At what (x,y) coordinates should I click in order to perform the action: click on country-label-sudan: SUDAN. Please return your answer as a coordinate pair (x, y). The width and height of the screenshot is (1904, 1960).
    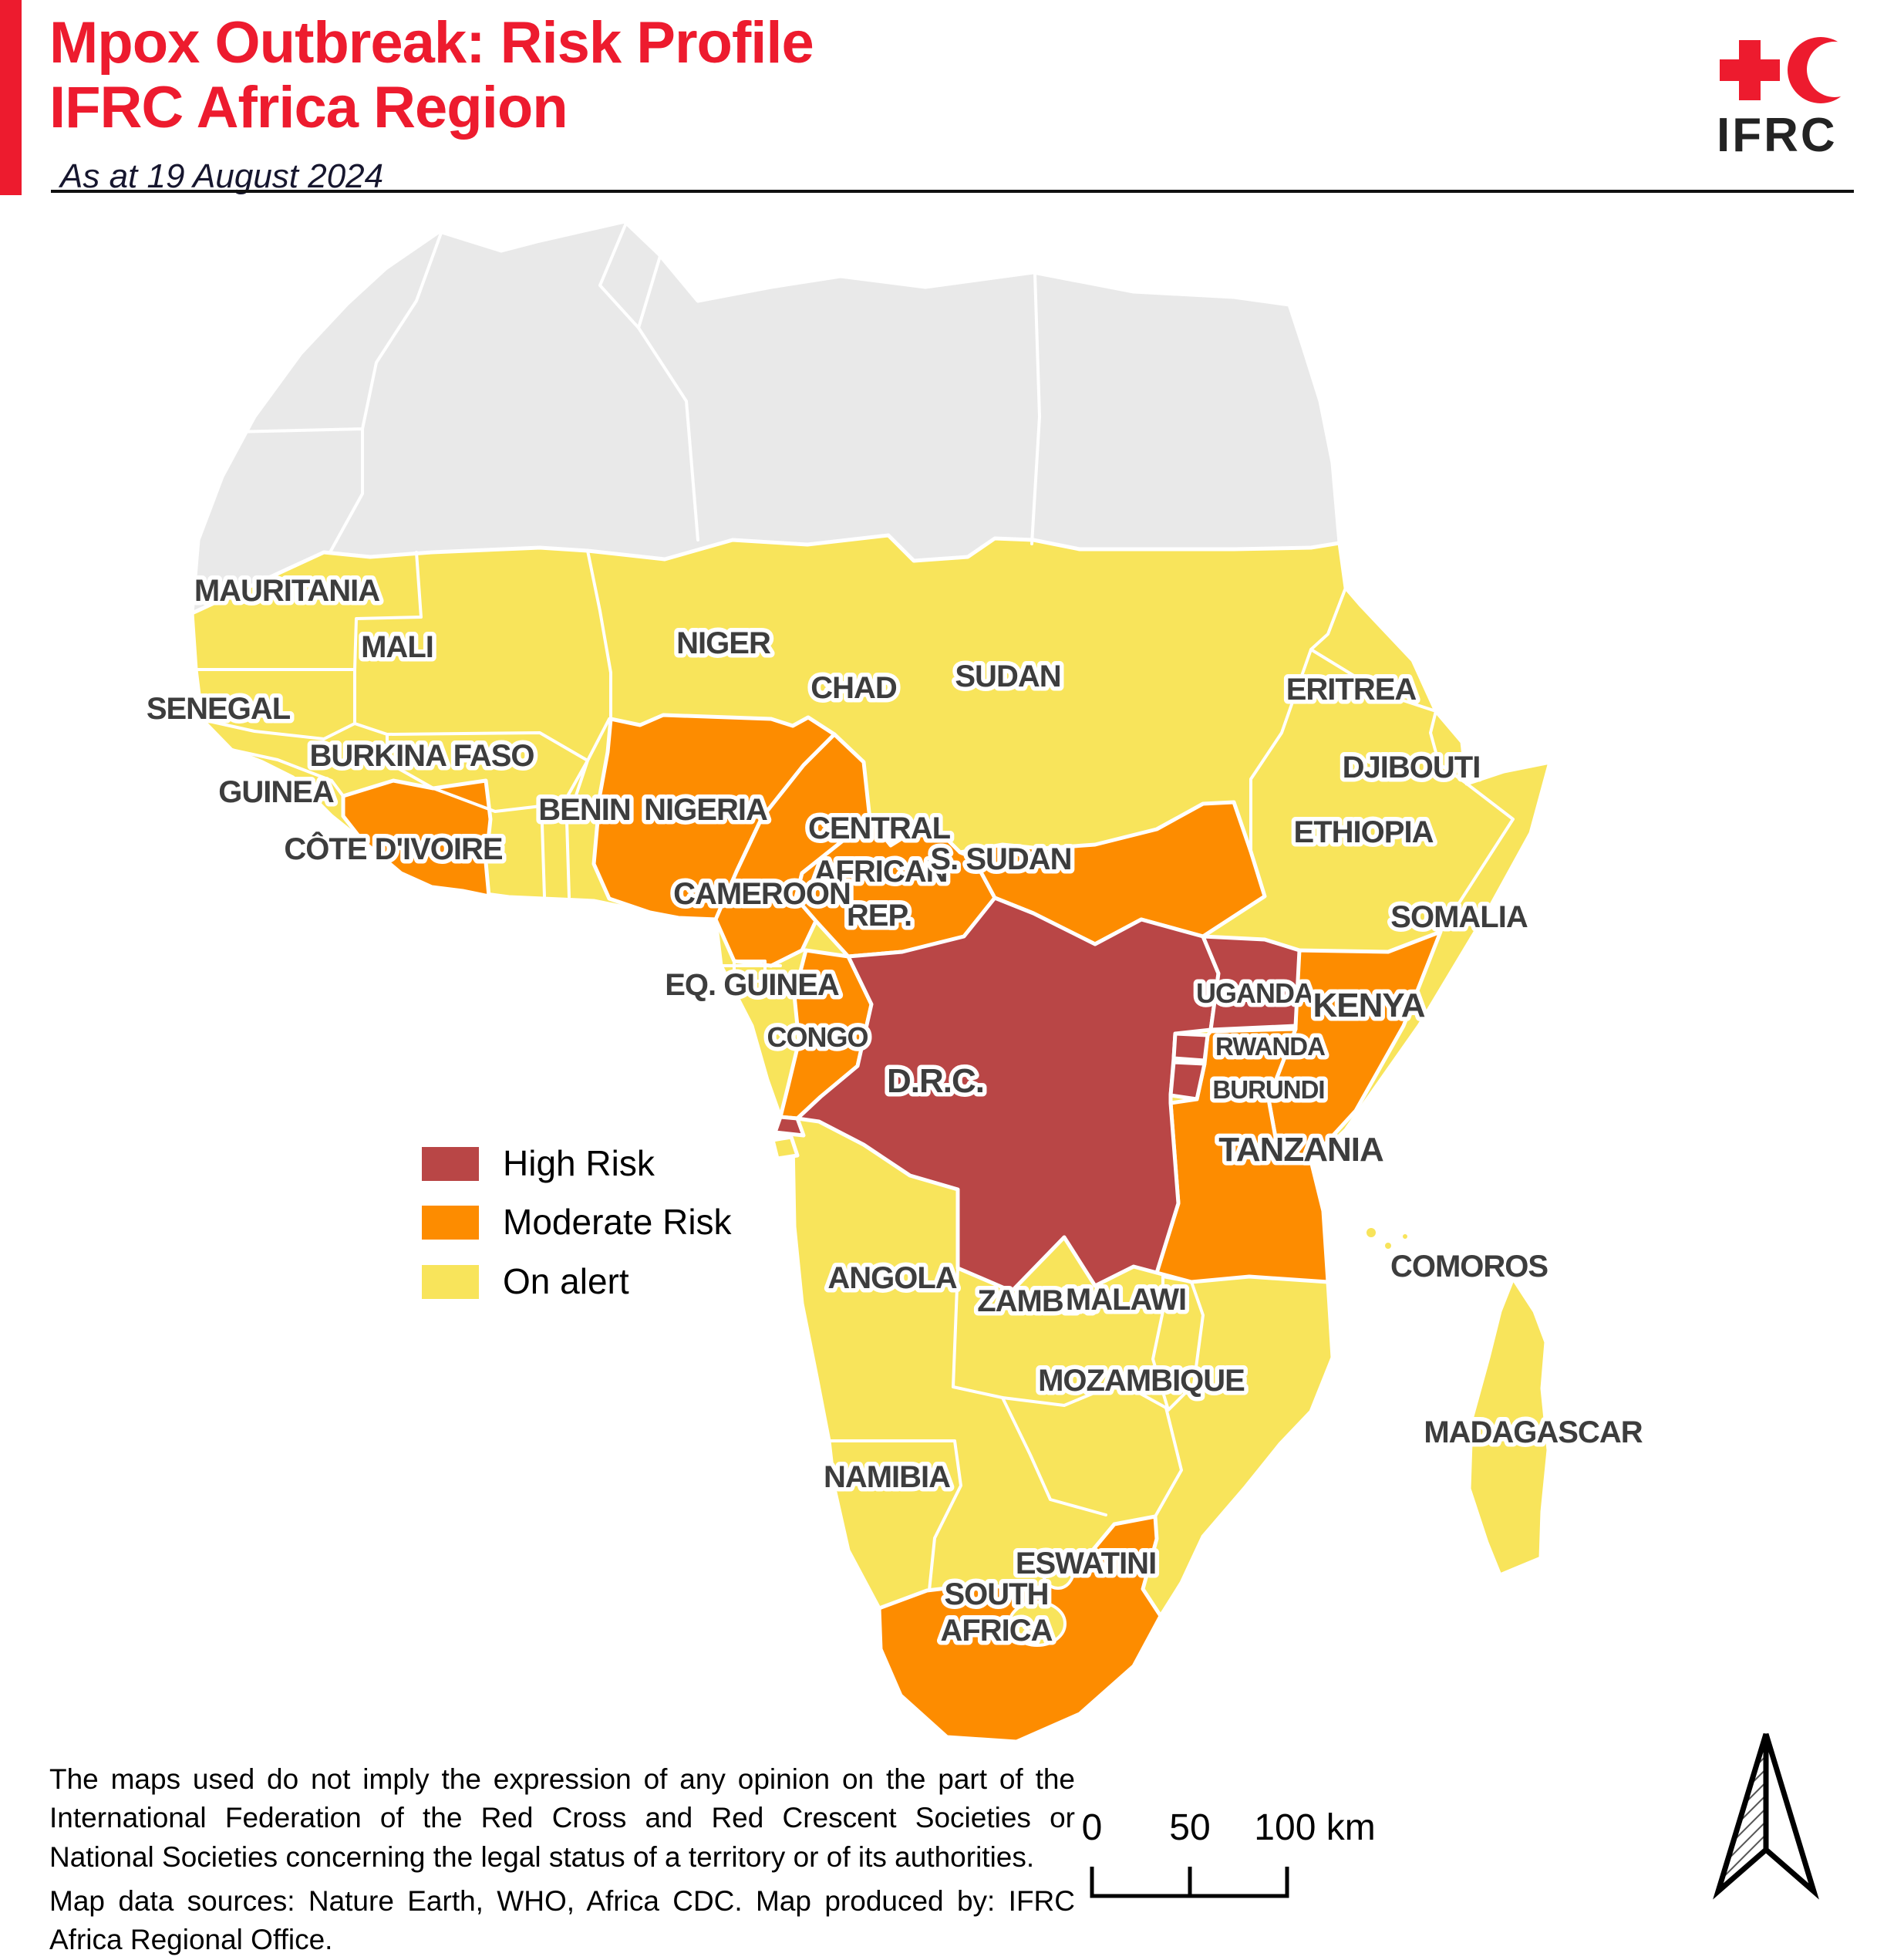
    Looking at the image, I should click on (1007, 677).